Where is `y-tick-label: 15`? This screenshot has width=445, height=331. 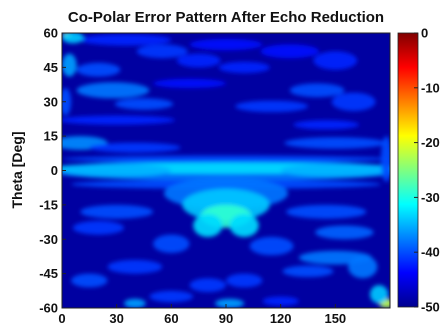
y-tick-label: 15 is located at coordinates (51, 136).